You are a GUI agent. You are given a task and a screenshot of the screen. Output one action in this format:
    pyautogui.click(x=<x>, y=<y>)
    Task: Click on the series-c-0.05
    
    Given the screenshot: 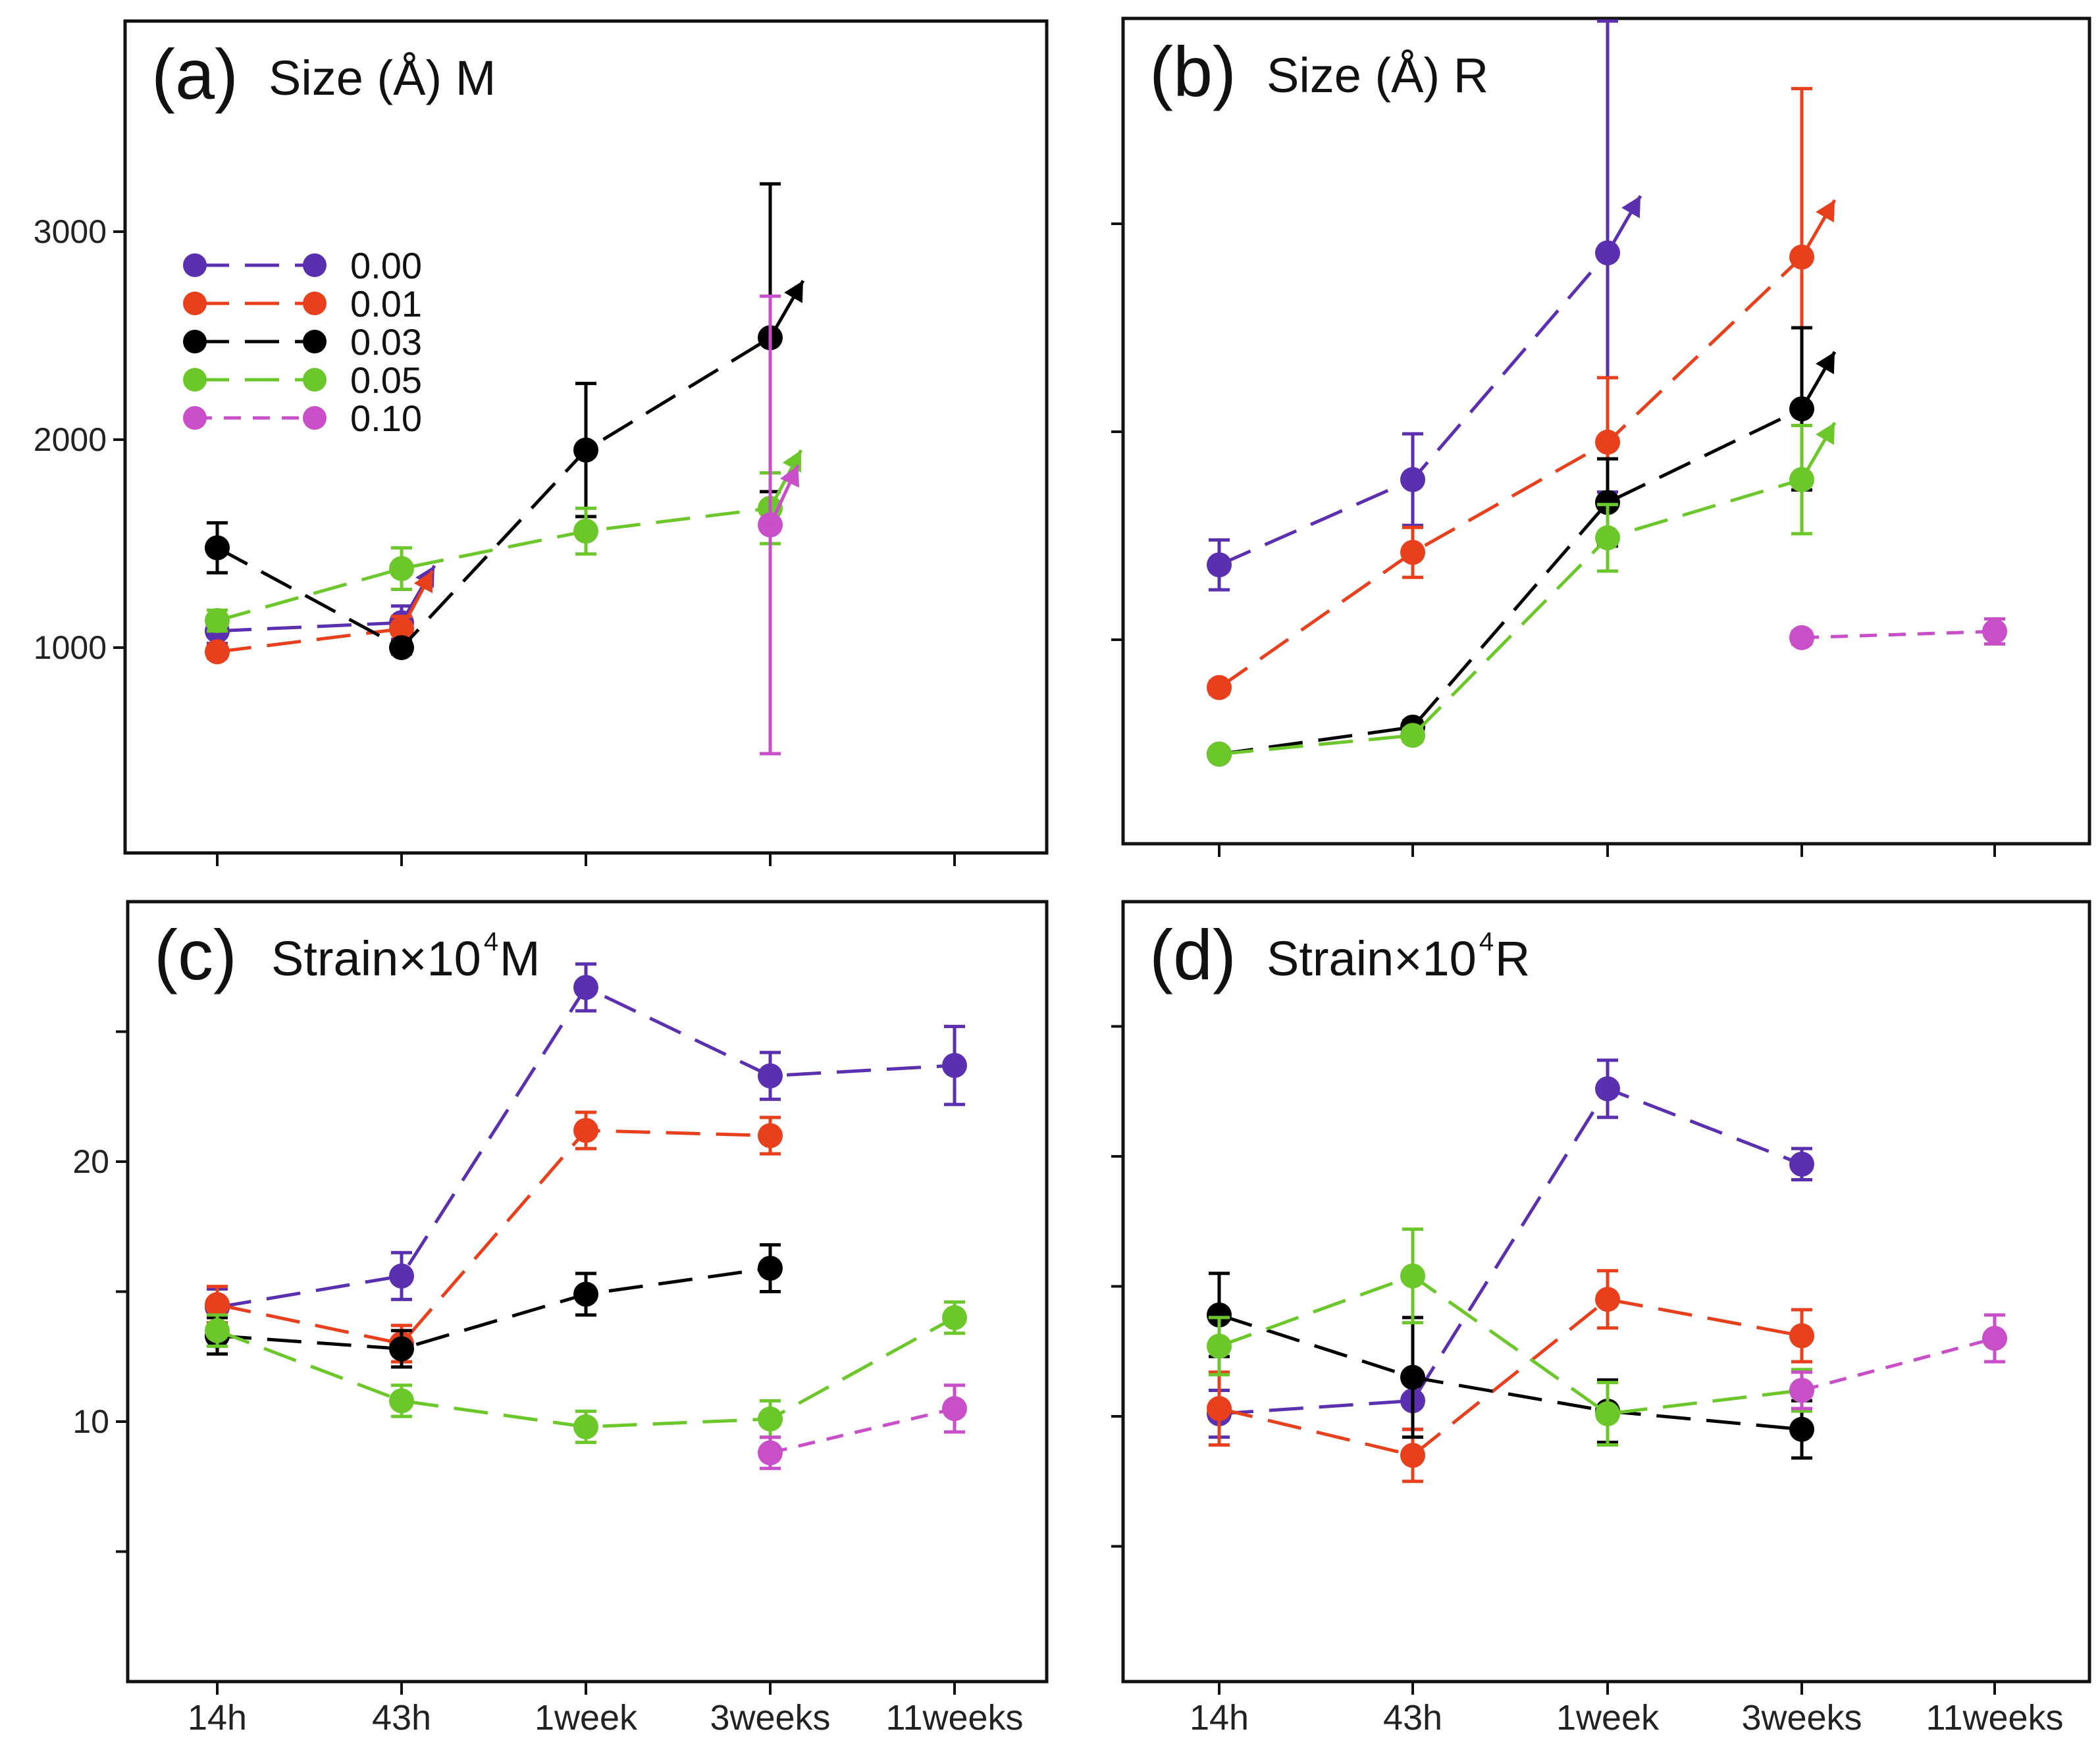 What is the action you would take?
    pyautogui.click(x=586, y=1372)
    